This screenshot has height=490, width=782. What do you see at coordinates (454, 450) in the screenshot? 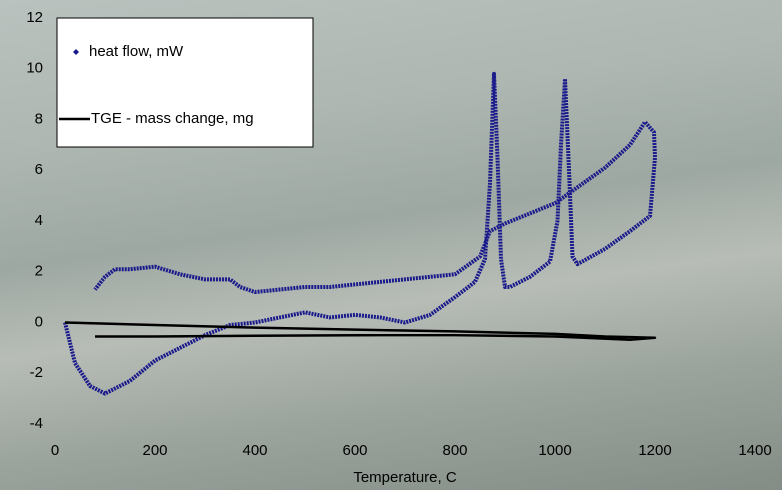
I see `x-tick-label: 800` at bounding box center [454, 450].